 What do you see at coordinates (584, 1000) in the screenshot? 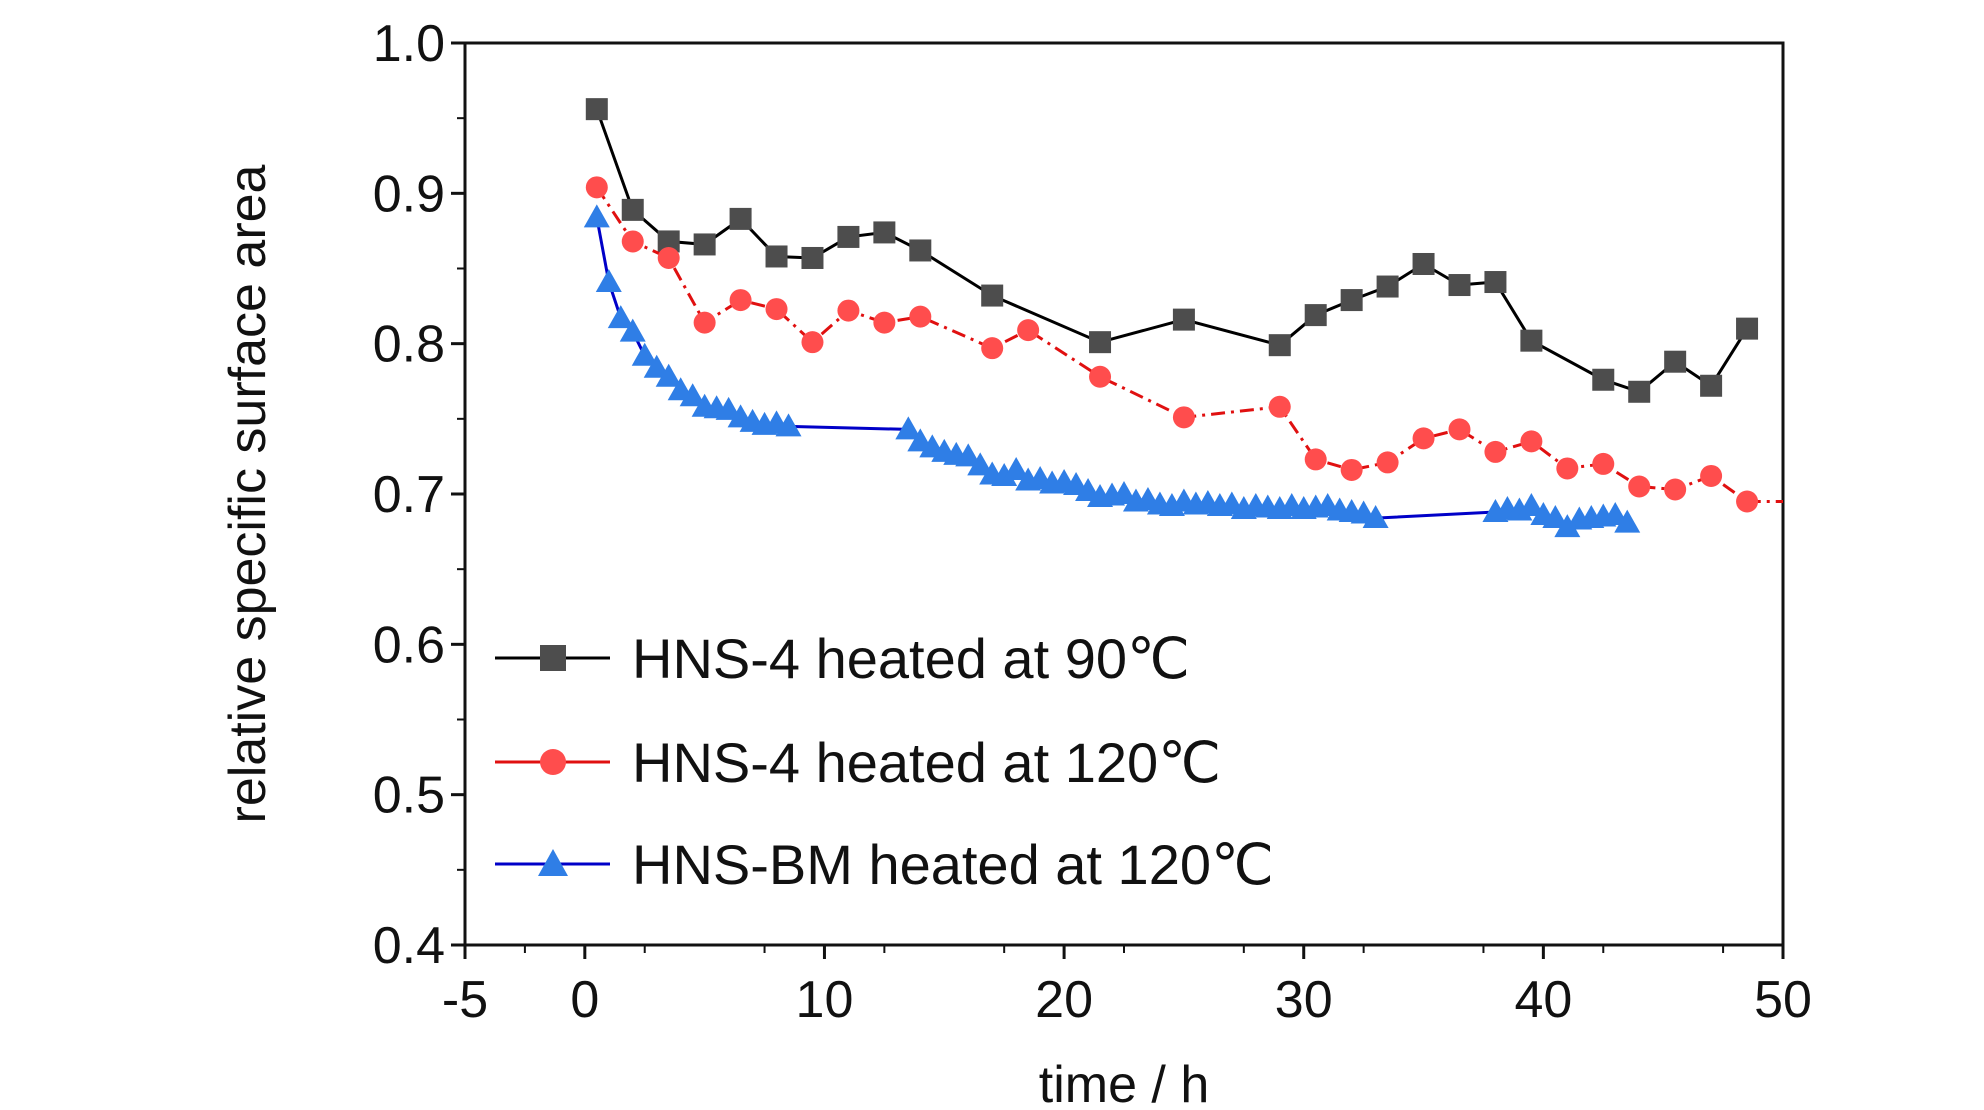
I see `x-tick-label: 0` at bounding box center [584, 1000].